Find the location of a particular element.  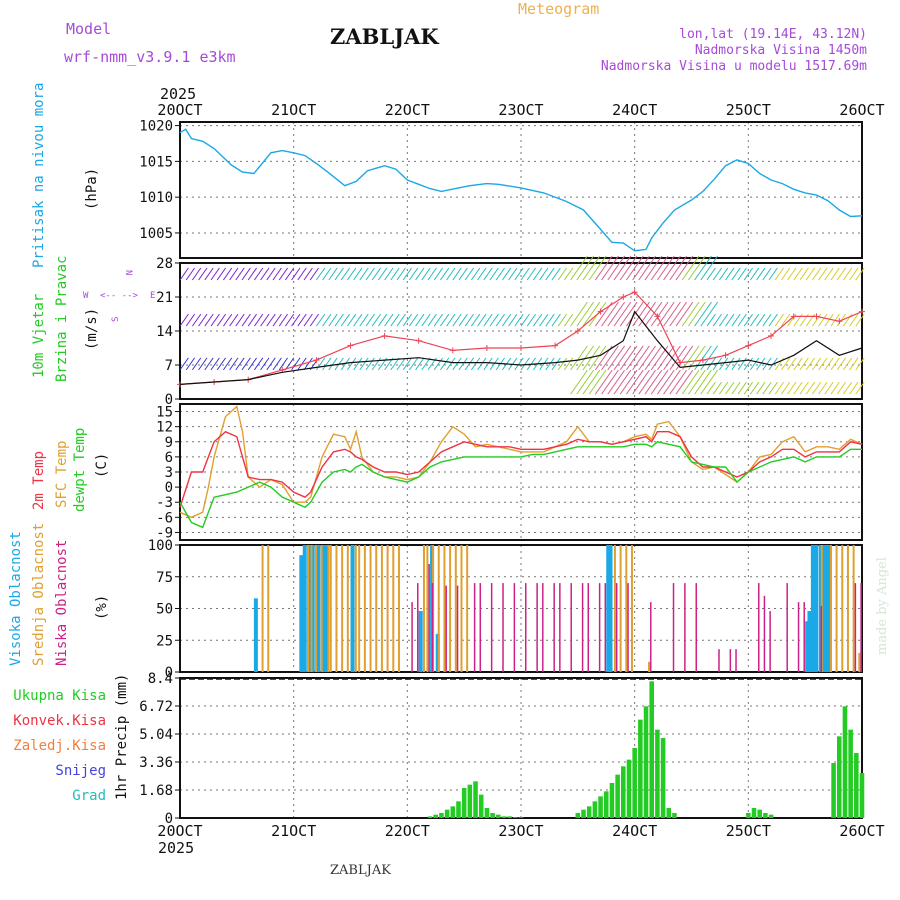

precip-panel: 0 1.68 3.36 5.04 6.72 8.4 is located at coordinates (502, 749).